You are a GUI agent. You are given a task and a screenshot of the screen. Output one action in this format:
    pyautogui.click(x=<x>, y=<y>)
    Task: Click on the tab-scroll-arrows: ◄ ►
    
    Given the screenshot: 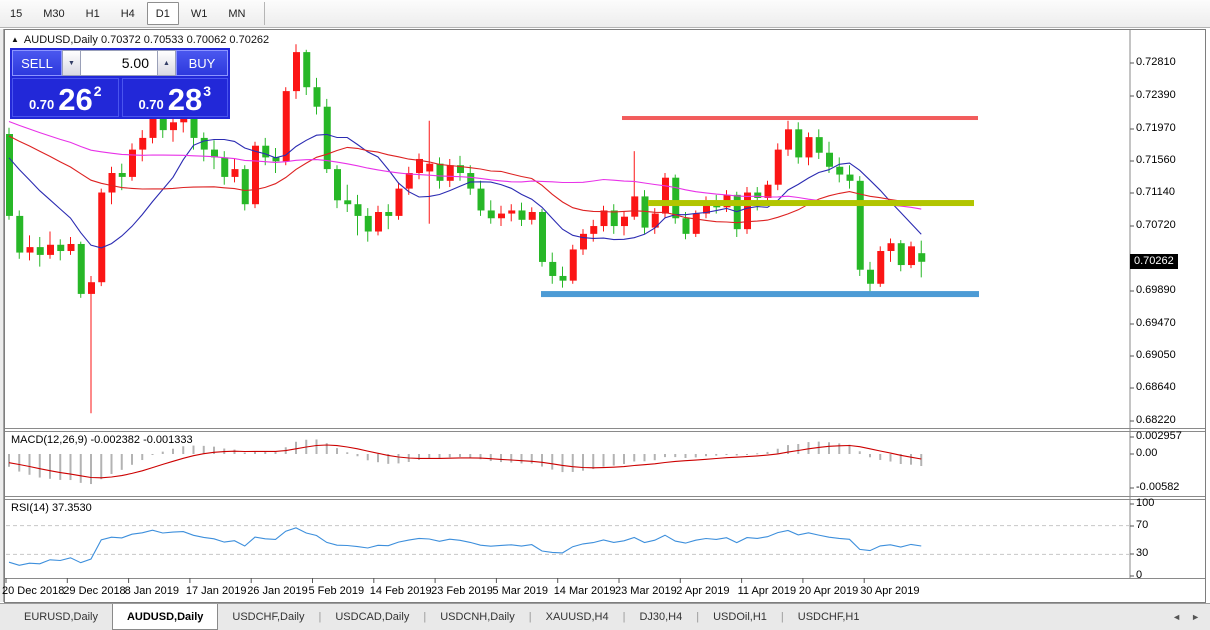 What is the action you would take?
    pyautogui.click(x=1191, y=617)
    